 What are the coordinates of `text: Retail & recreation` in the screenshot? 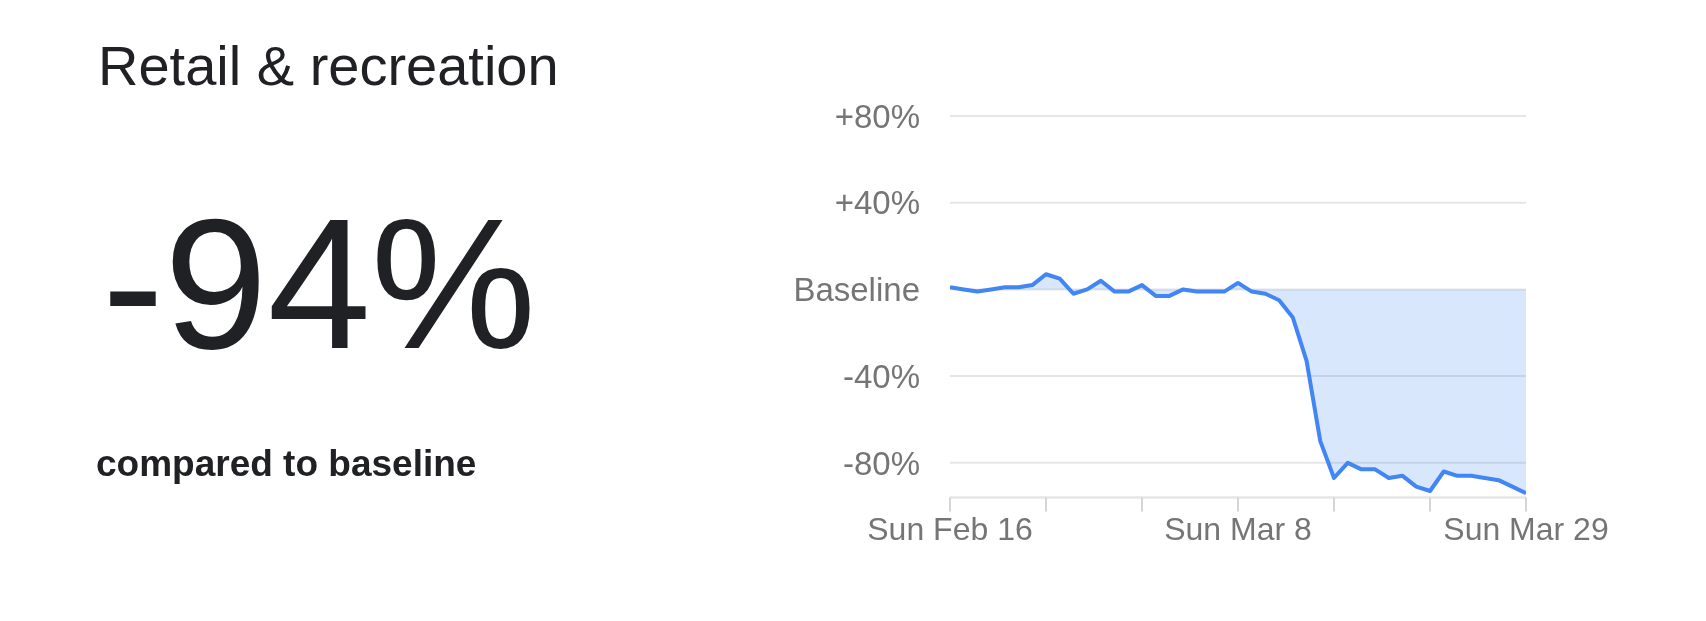 It's located at (328, 65).